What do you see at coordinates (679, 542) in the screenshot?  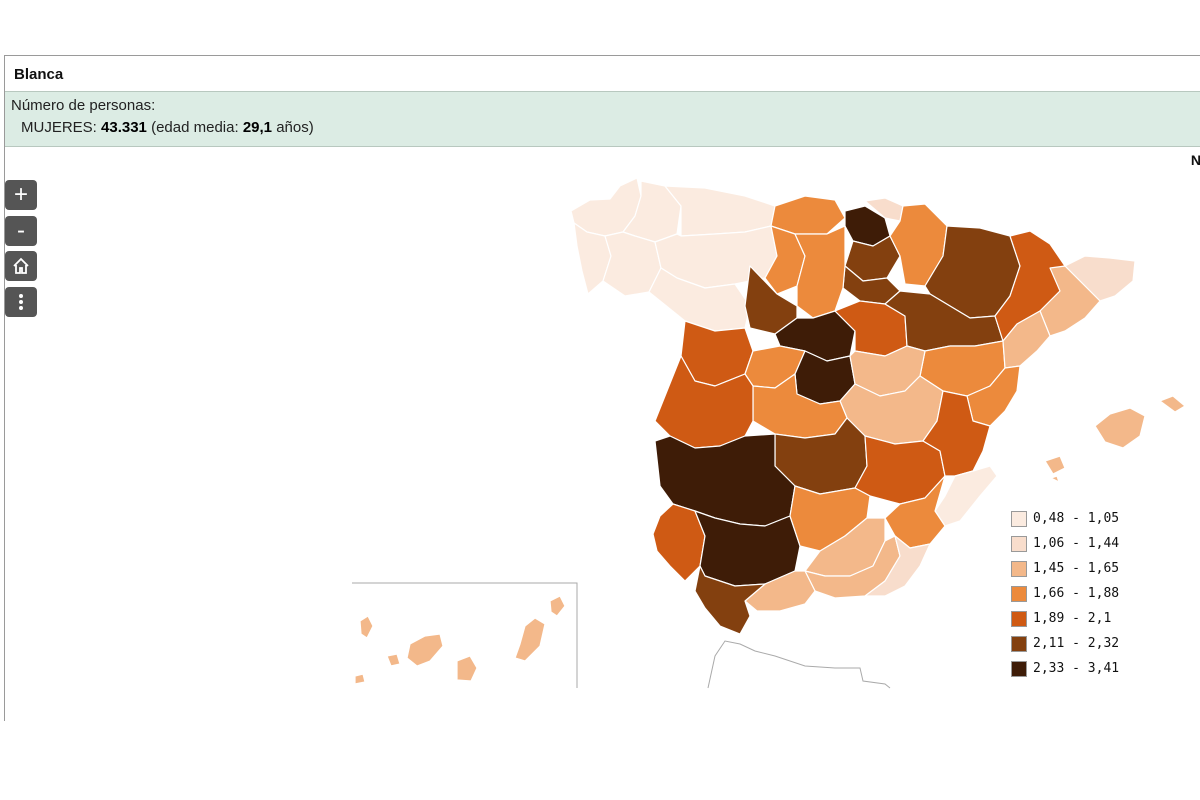 I see `region-huelva` at bounding box center [679, 542].